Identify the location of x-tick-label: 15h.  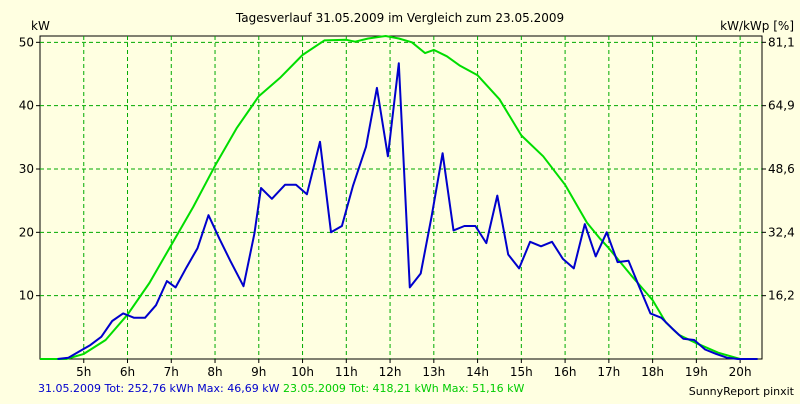
(521, 372).